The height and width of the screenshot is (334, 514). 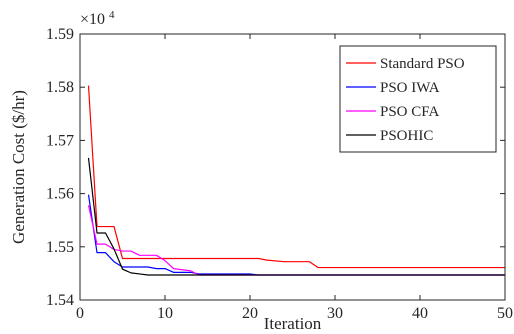 What do you see at coordinates (420, 313) in the screenshot?
I see `x-tick-label: 40` at bounding box center [420, 313].